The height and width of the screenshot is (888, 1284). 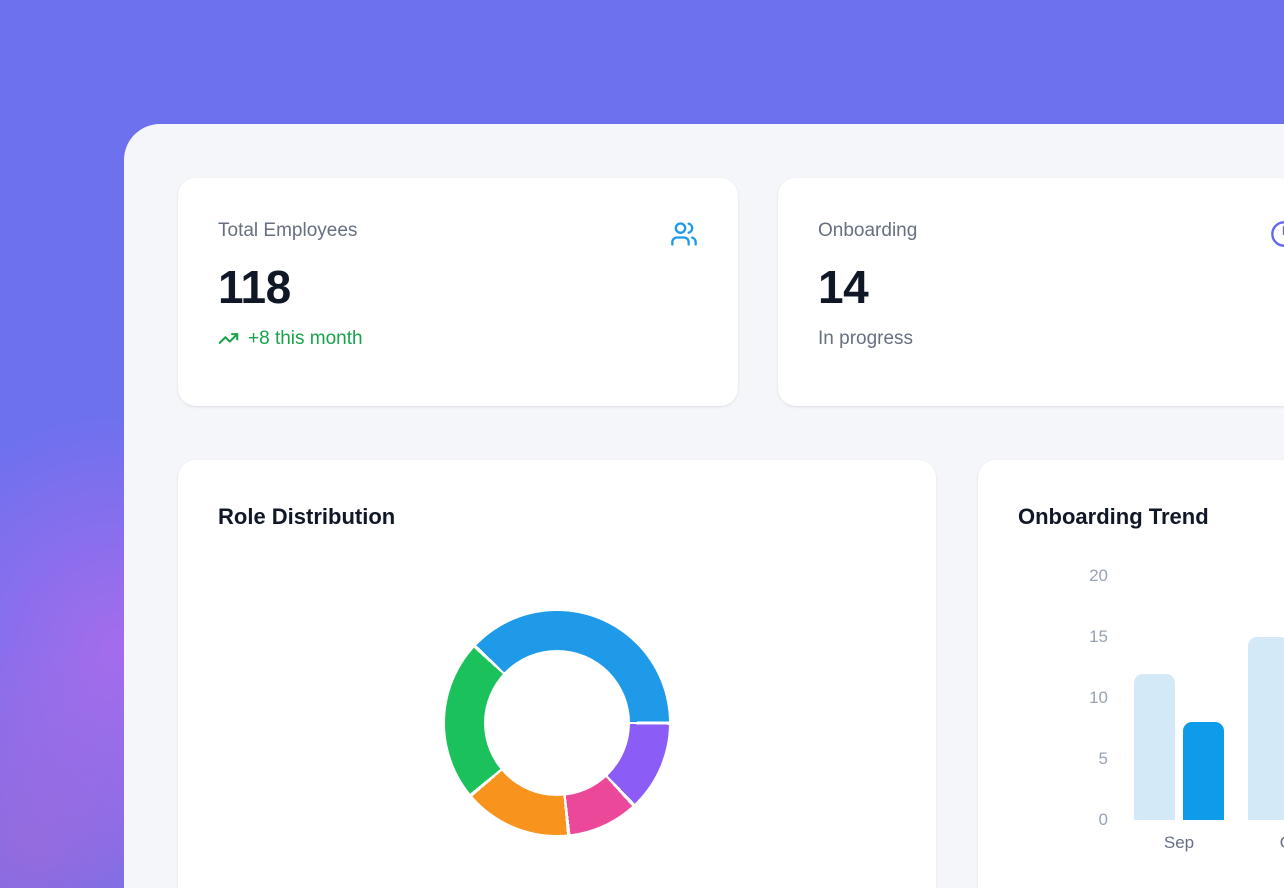 What do you see at coordinates (557, 723) in the screenshot?
I see `donut-chart` at bounding box center [557, 723].